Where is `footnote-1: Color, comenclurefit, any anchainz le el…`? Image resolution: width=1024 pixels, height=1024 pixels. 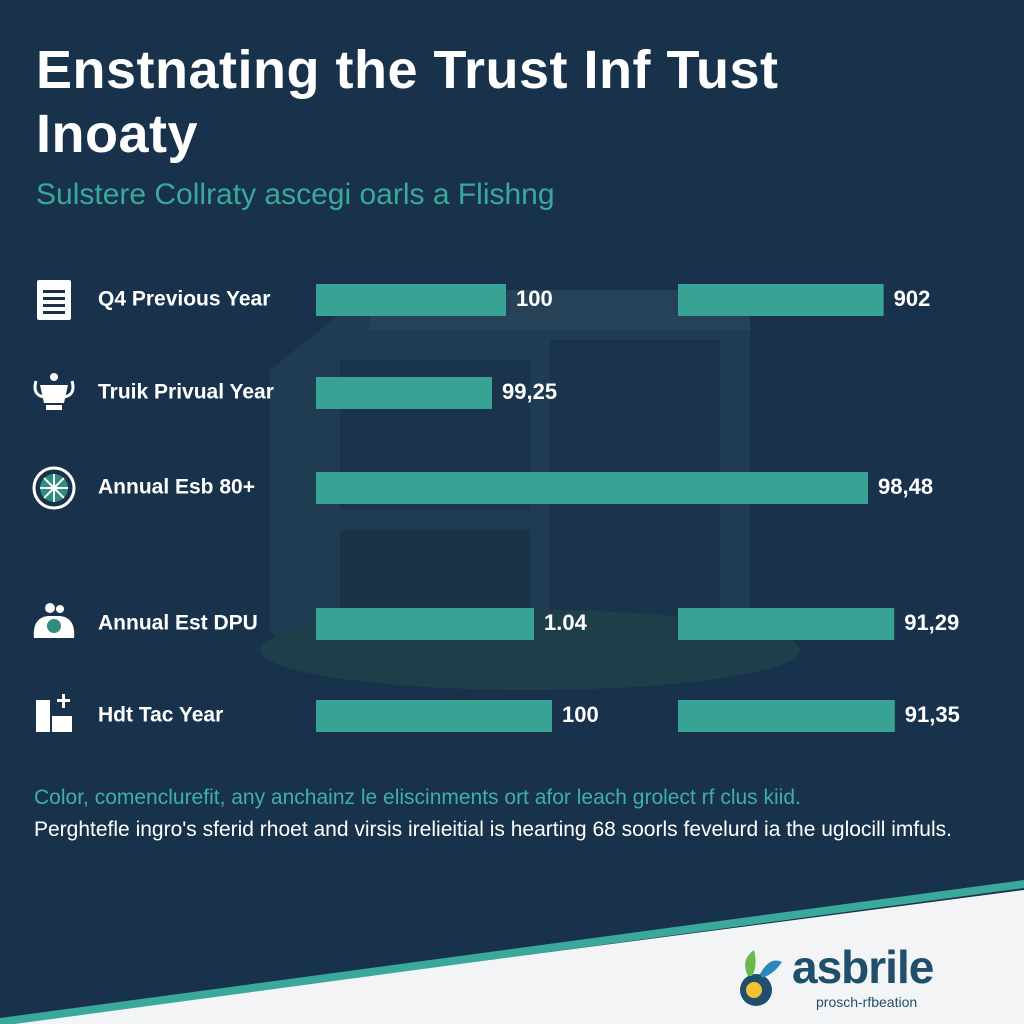 footnote-1: Color, comenclurefit, any anchainz le el… is located at coordinates (417, 797).